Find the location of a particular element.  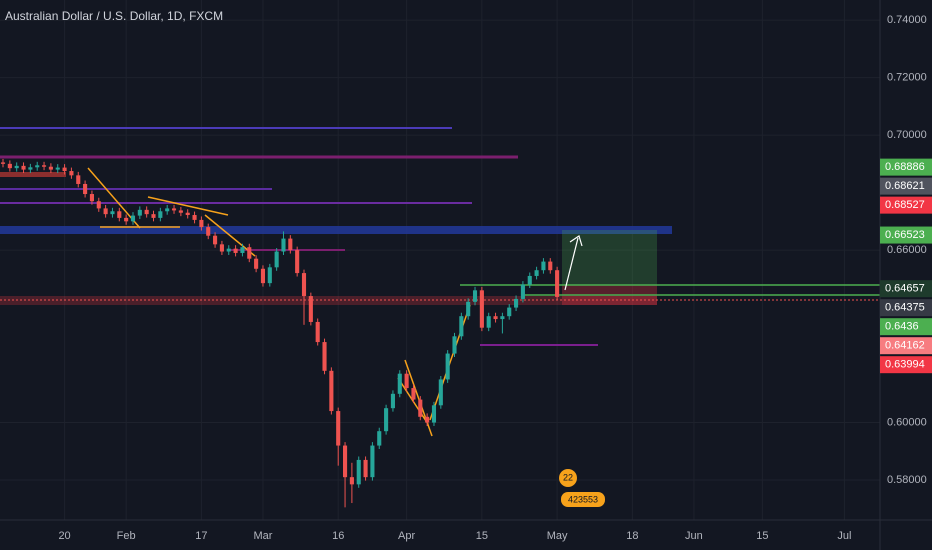

y-tick-label: 0.58000 is located at coordinates (907, 480).